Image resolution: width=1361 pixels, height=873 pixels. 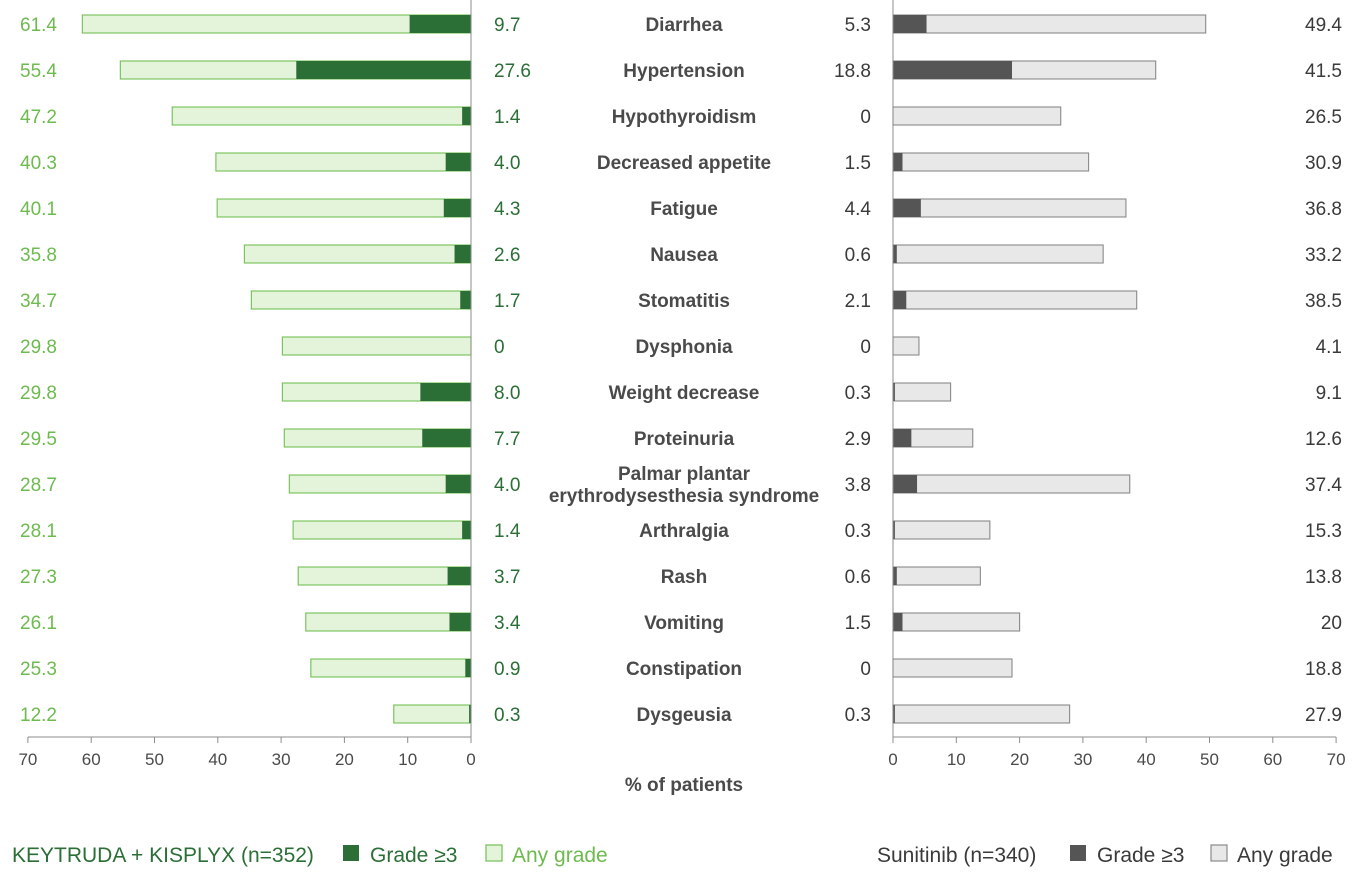 What do you see at coordinates (38, 669) in the screenshot?
I see `left-any-grade-value: 25.3` at bounding box center [38, 669].